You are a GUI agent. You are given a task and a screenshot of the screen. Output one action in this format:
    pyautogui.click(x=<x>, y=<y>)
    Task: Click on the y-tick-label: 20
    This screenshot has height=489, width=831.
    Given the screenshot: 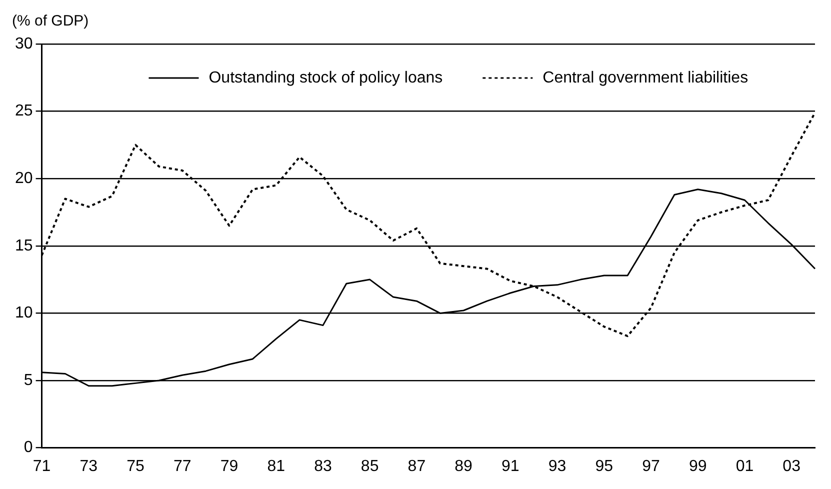 What is the action you would take?
    pyautogui.click(x=24, y=179)
    